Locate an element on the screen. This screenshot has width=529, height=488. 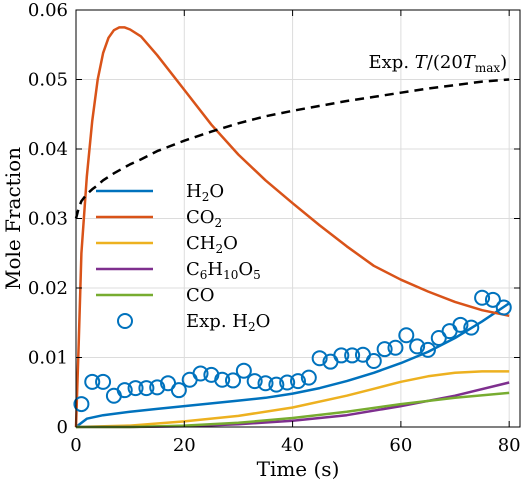
x-tick-label: 40 is located at coordinates (292, 445).